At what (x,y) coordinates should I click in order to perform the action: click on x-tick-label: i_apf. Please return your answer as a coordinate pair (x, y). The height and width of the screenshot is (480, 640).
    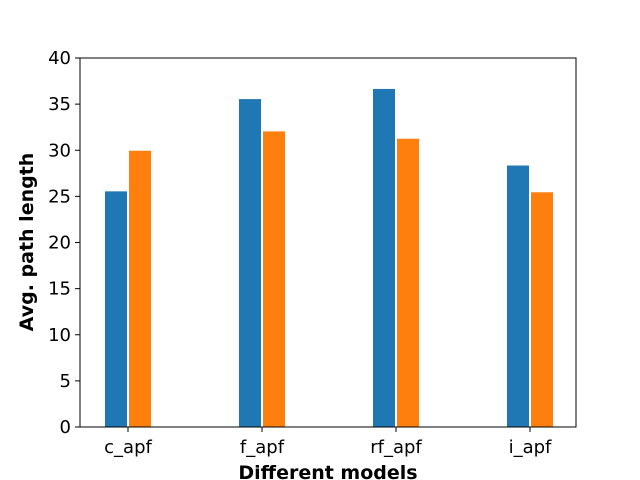
    Looking at the image, I should click on (530, 447).